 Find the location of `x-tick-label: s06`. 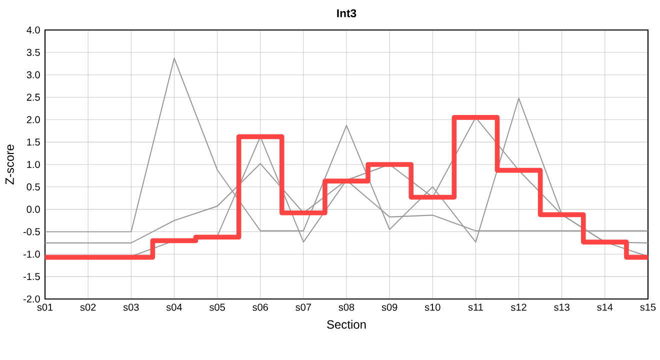

x-tick-label: s06 is located at coordinates (260, 307).